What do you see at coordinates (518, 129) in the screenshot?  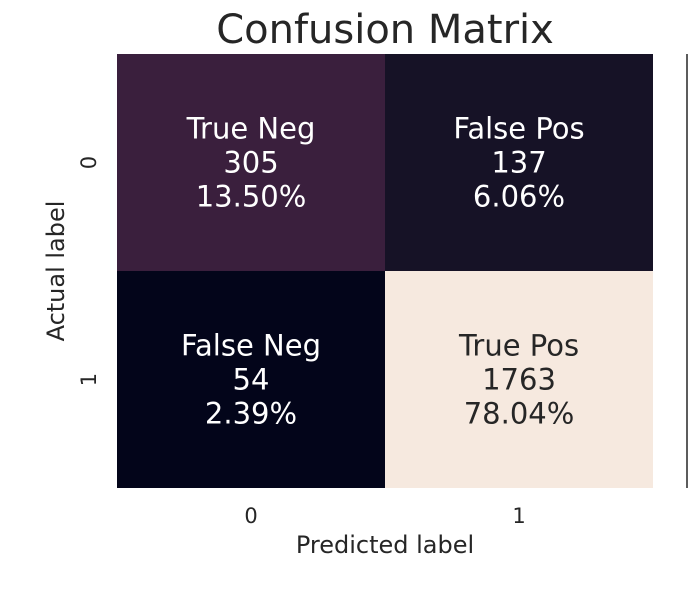 I see `cell-name: False Pos` at bounding box center [518, 129].